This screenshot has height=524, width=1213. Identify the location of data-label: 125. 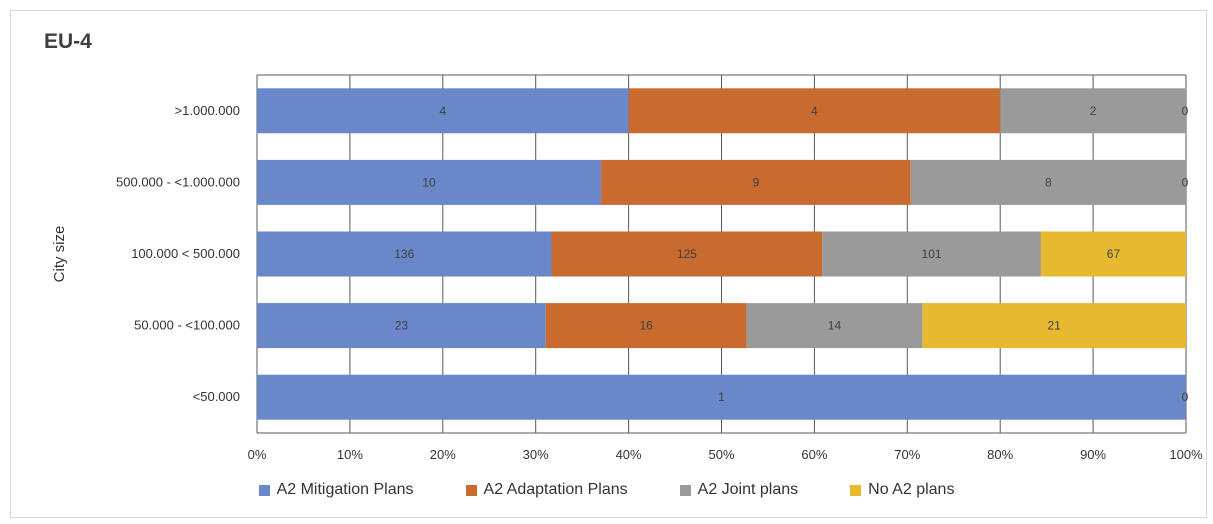
(687, 254).